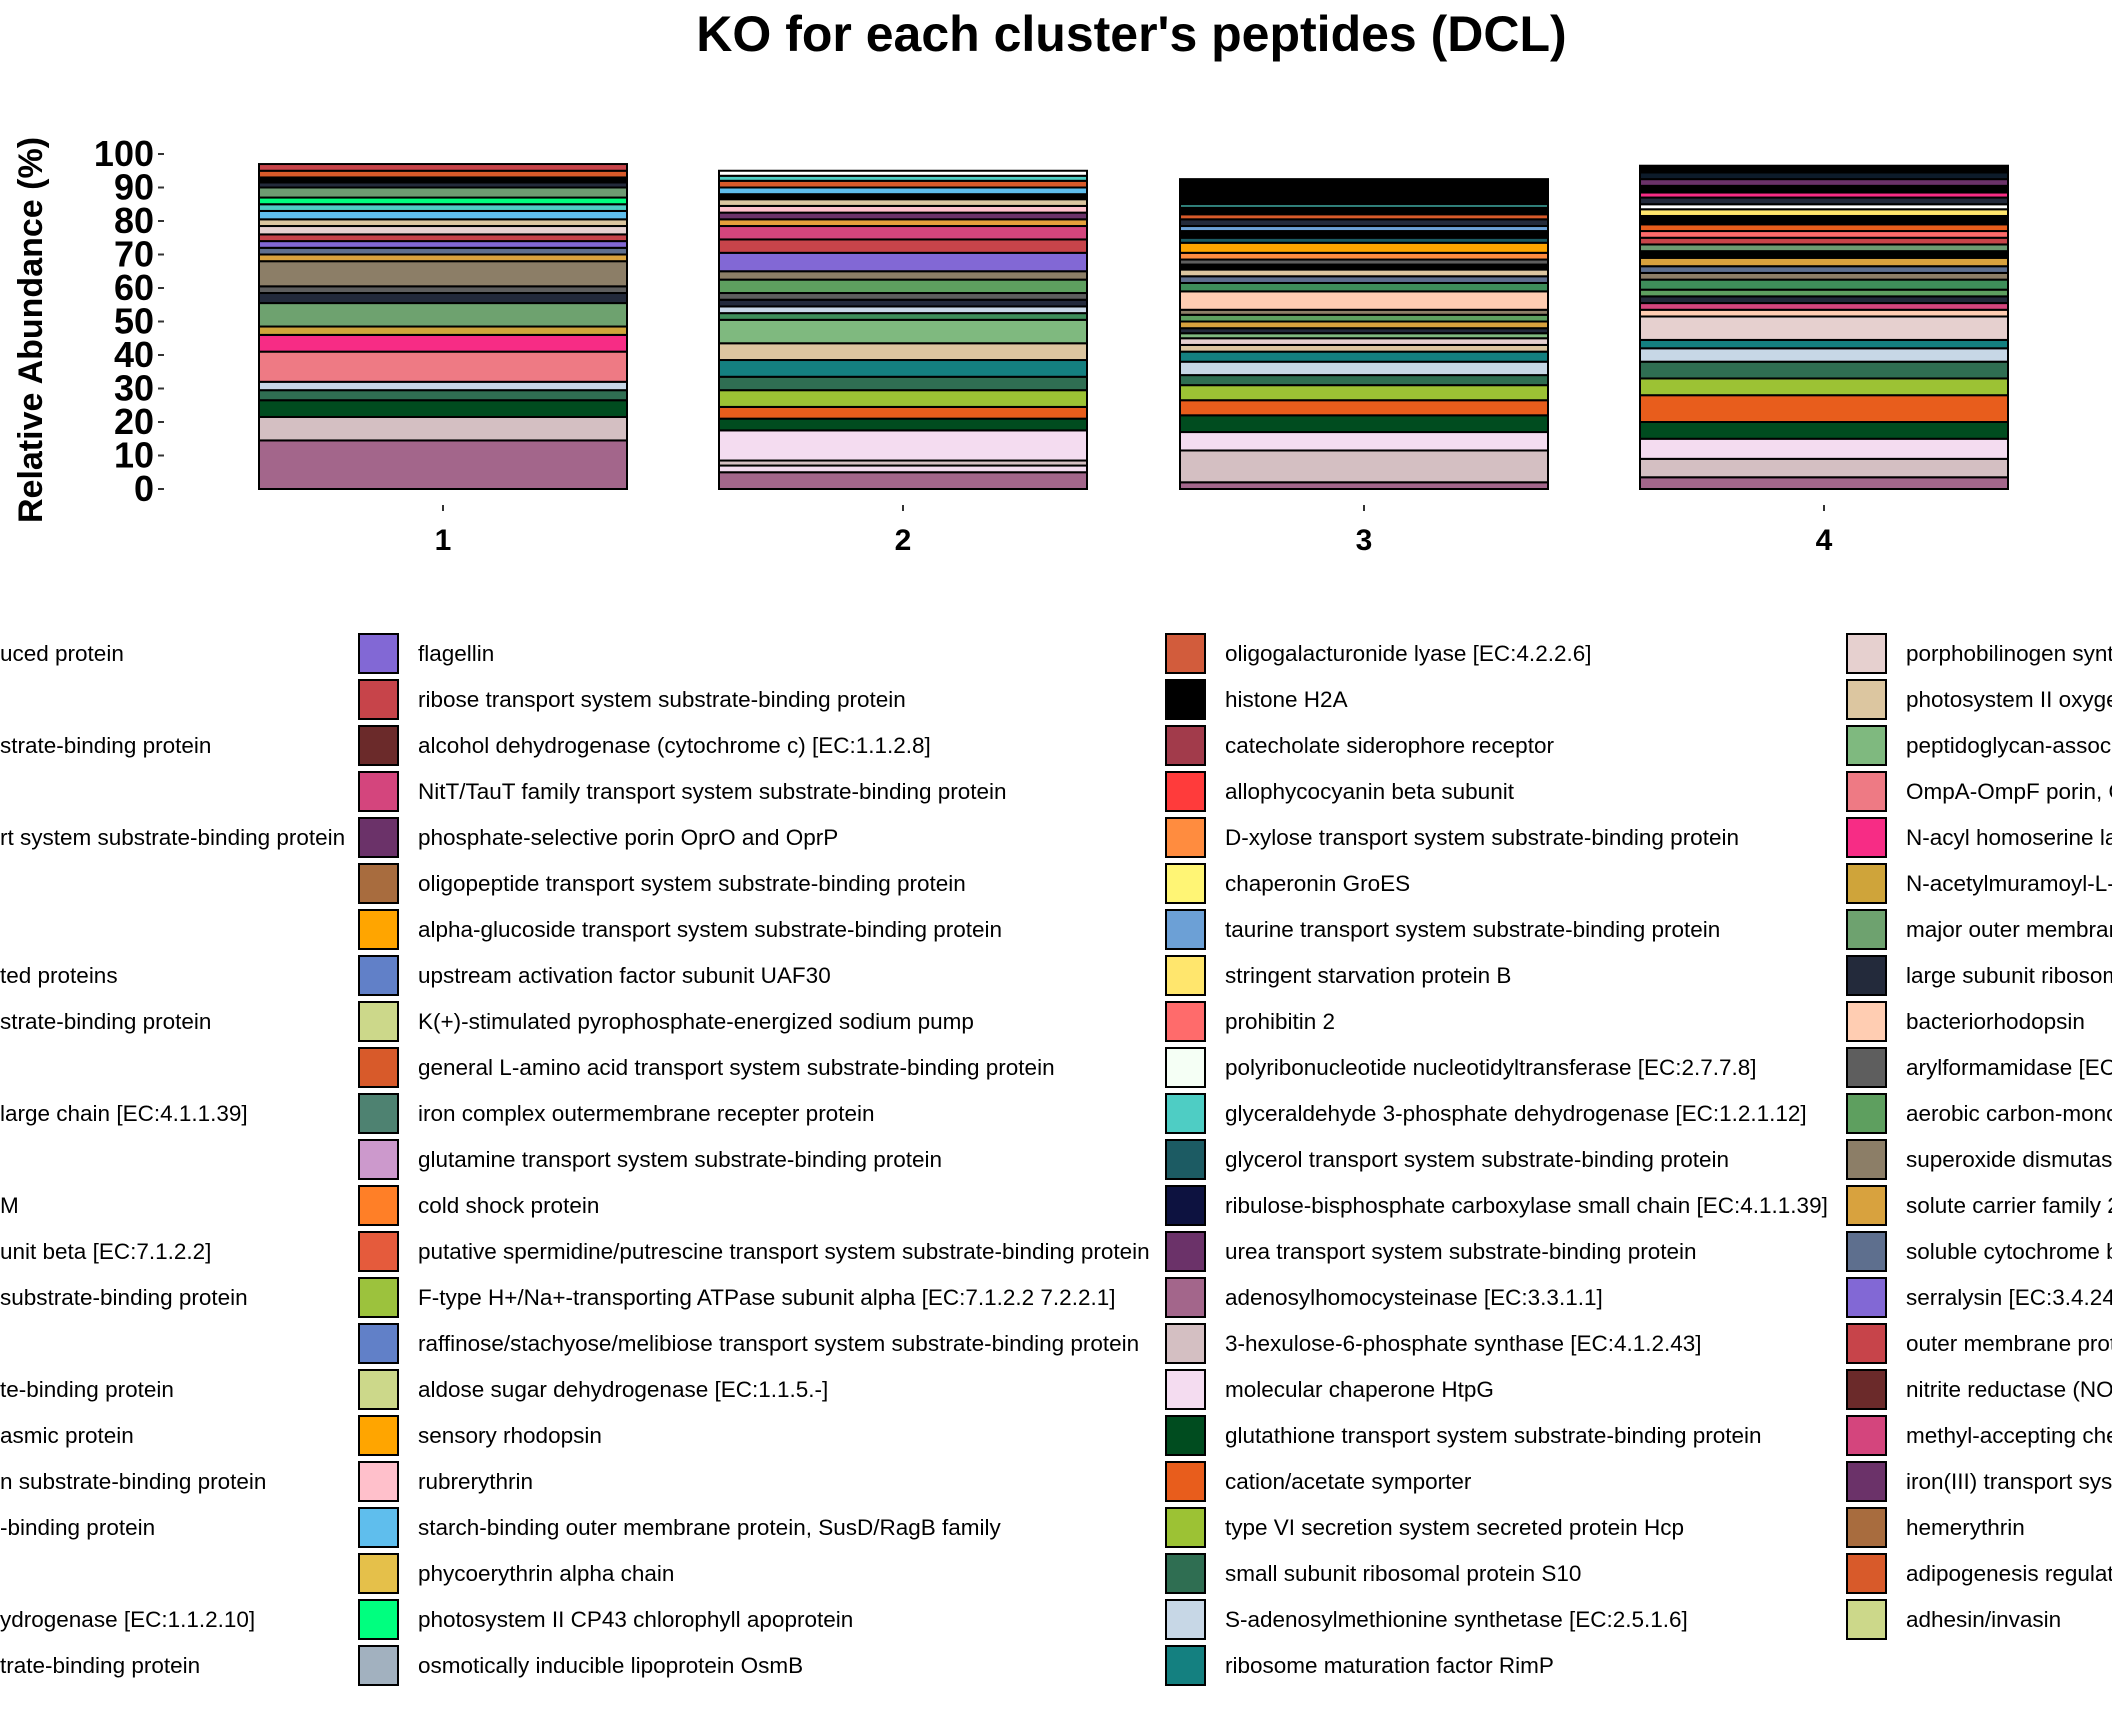  What do you see at coordinates (2009, 1251) in the screenshot?
I see `legend-label: soluble cytochrome b` at bounding box center [2009, 1251].